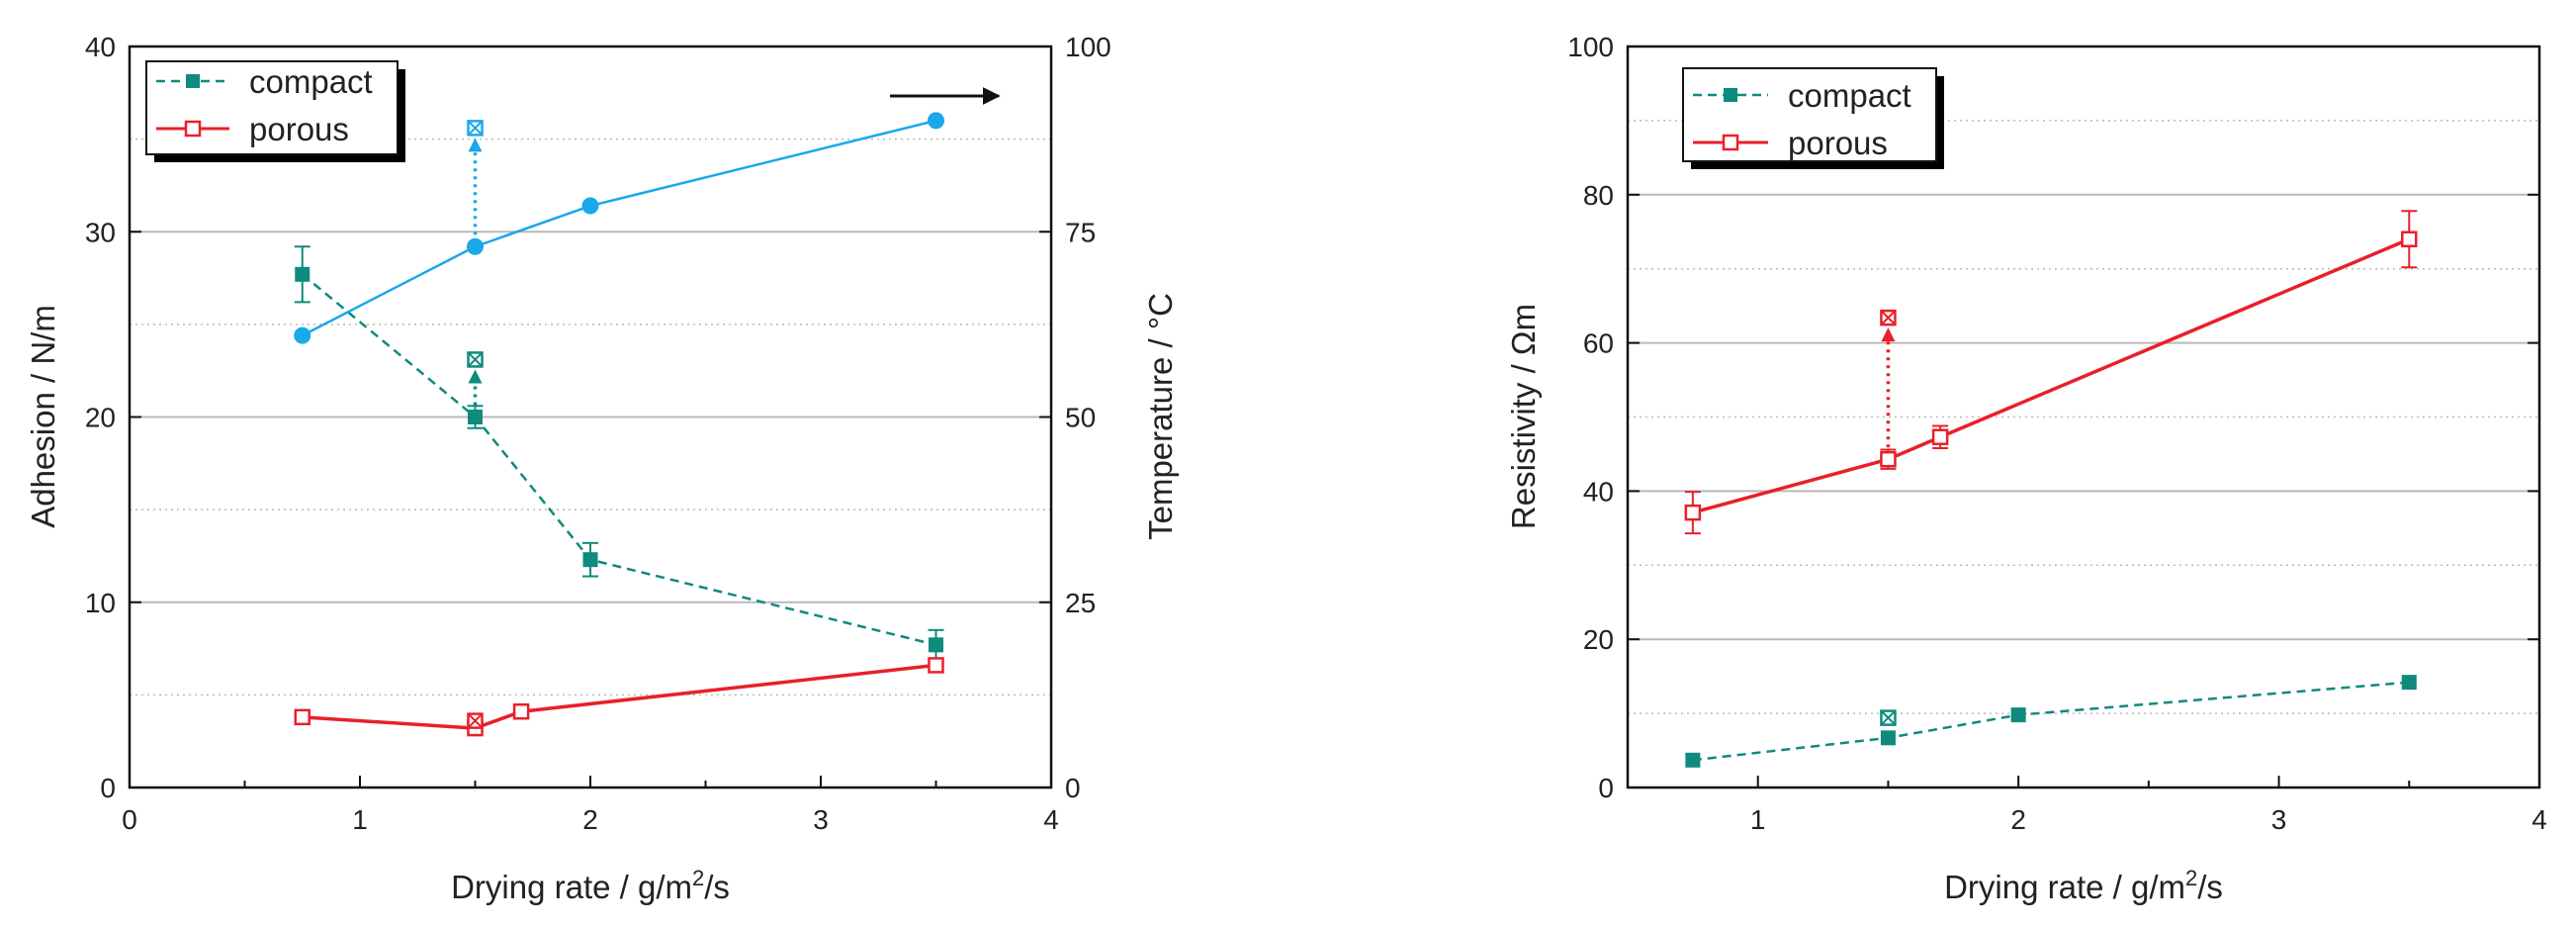 The width and height of the screenshot is (2576, 928). What do you see at coordinates (571, 887) in the screenshot?
I see `left-x-title-main: Drying rate / g/m` at bounding box center [571, 887].